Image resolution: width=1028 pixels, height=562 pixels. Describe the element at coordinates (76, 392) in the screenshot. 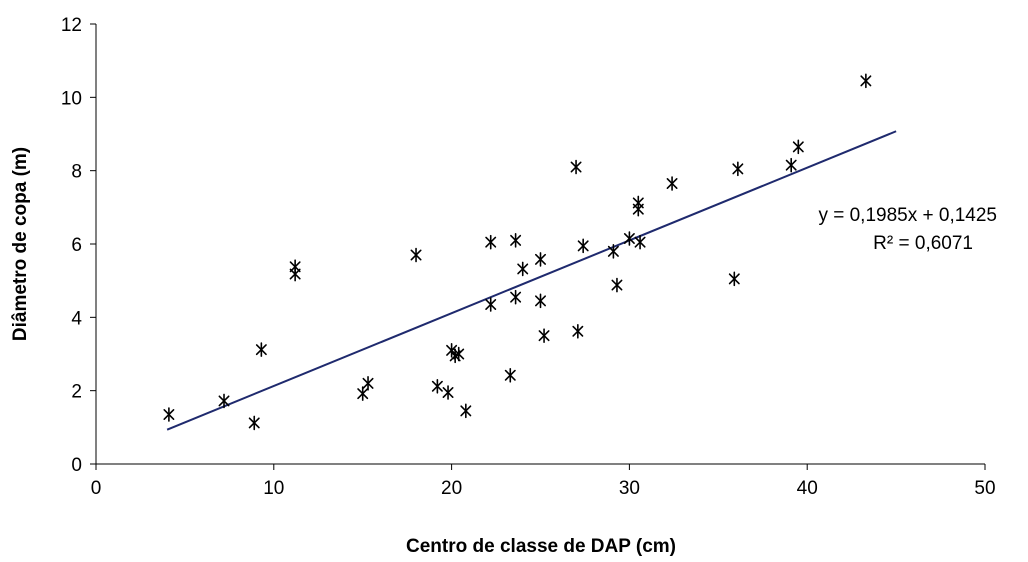

I see `y-tick-label: 2` at that location.